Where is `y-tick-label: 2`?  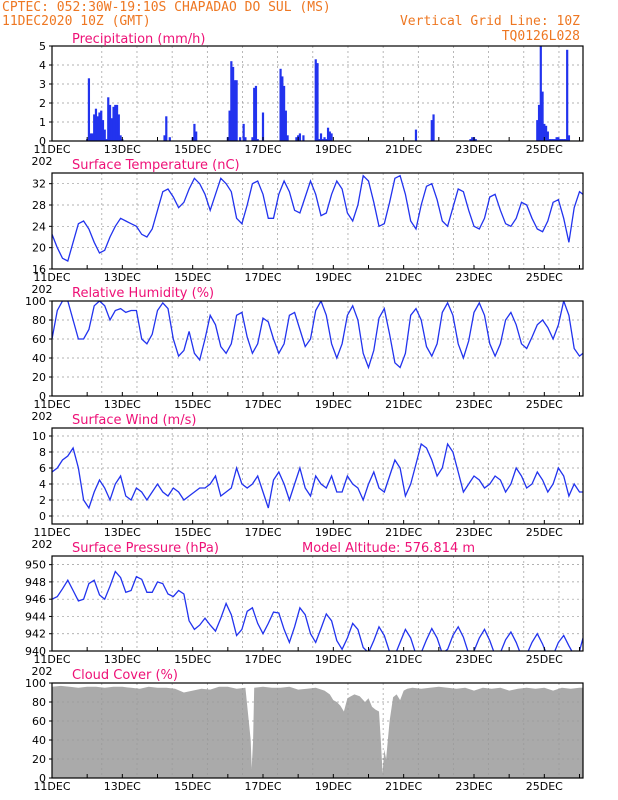
y-tick-label: 2 is located at coordinates (42, 500).